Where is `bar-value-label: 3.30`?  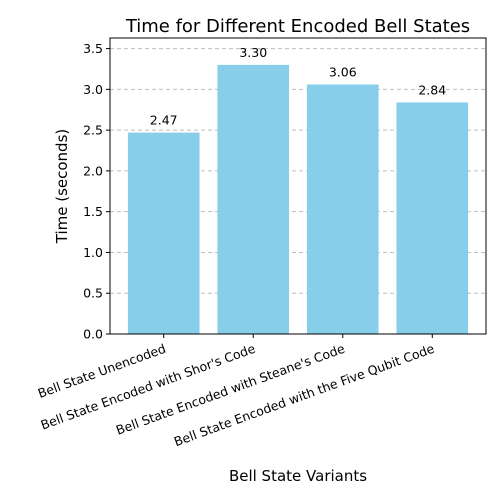
bar-value-label: 3.30 is located at coordinates (253, 52).